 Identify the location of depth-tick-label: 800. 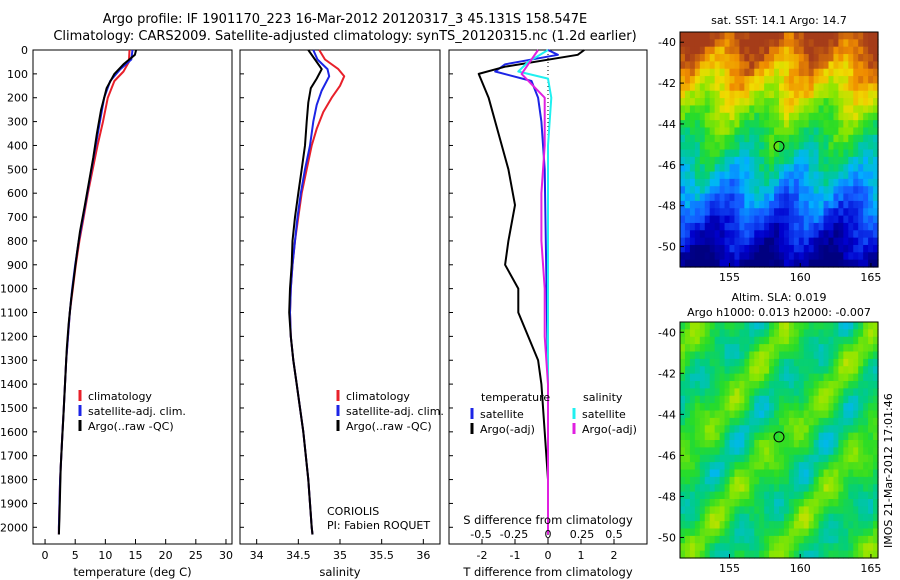
(17, 241).